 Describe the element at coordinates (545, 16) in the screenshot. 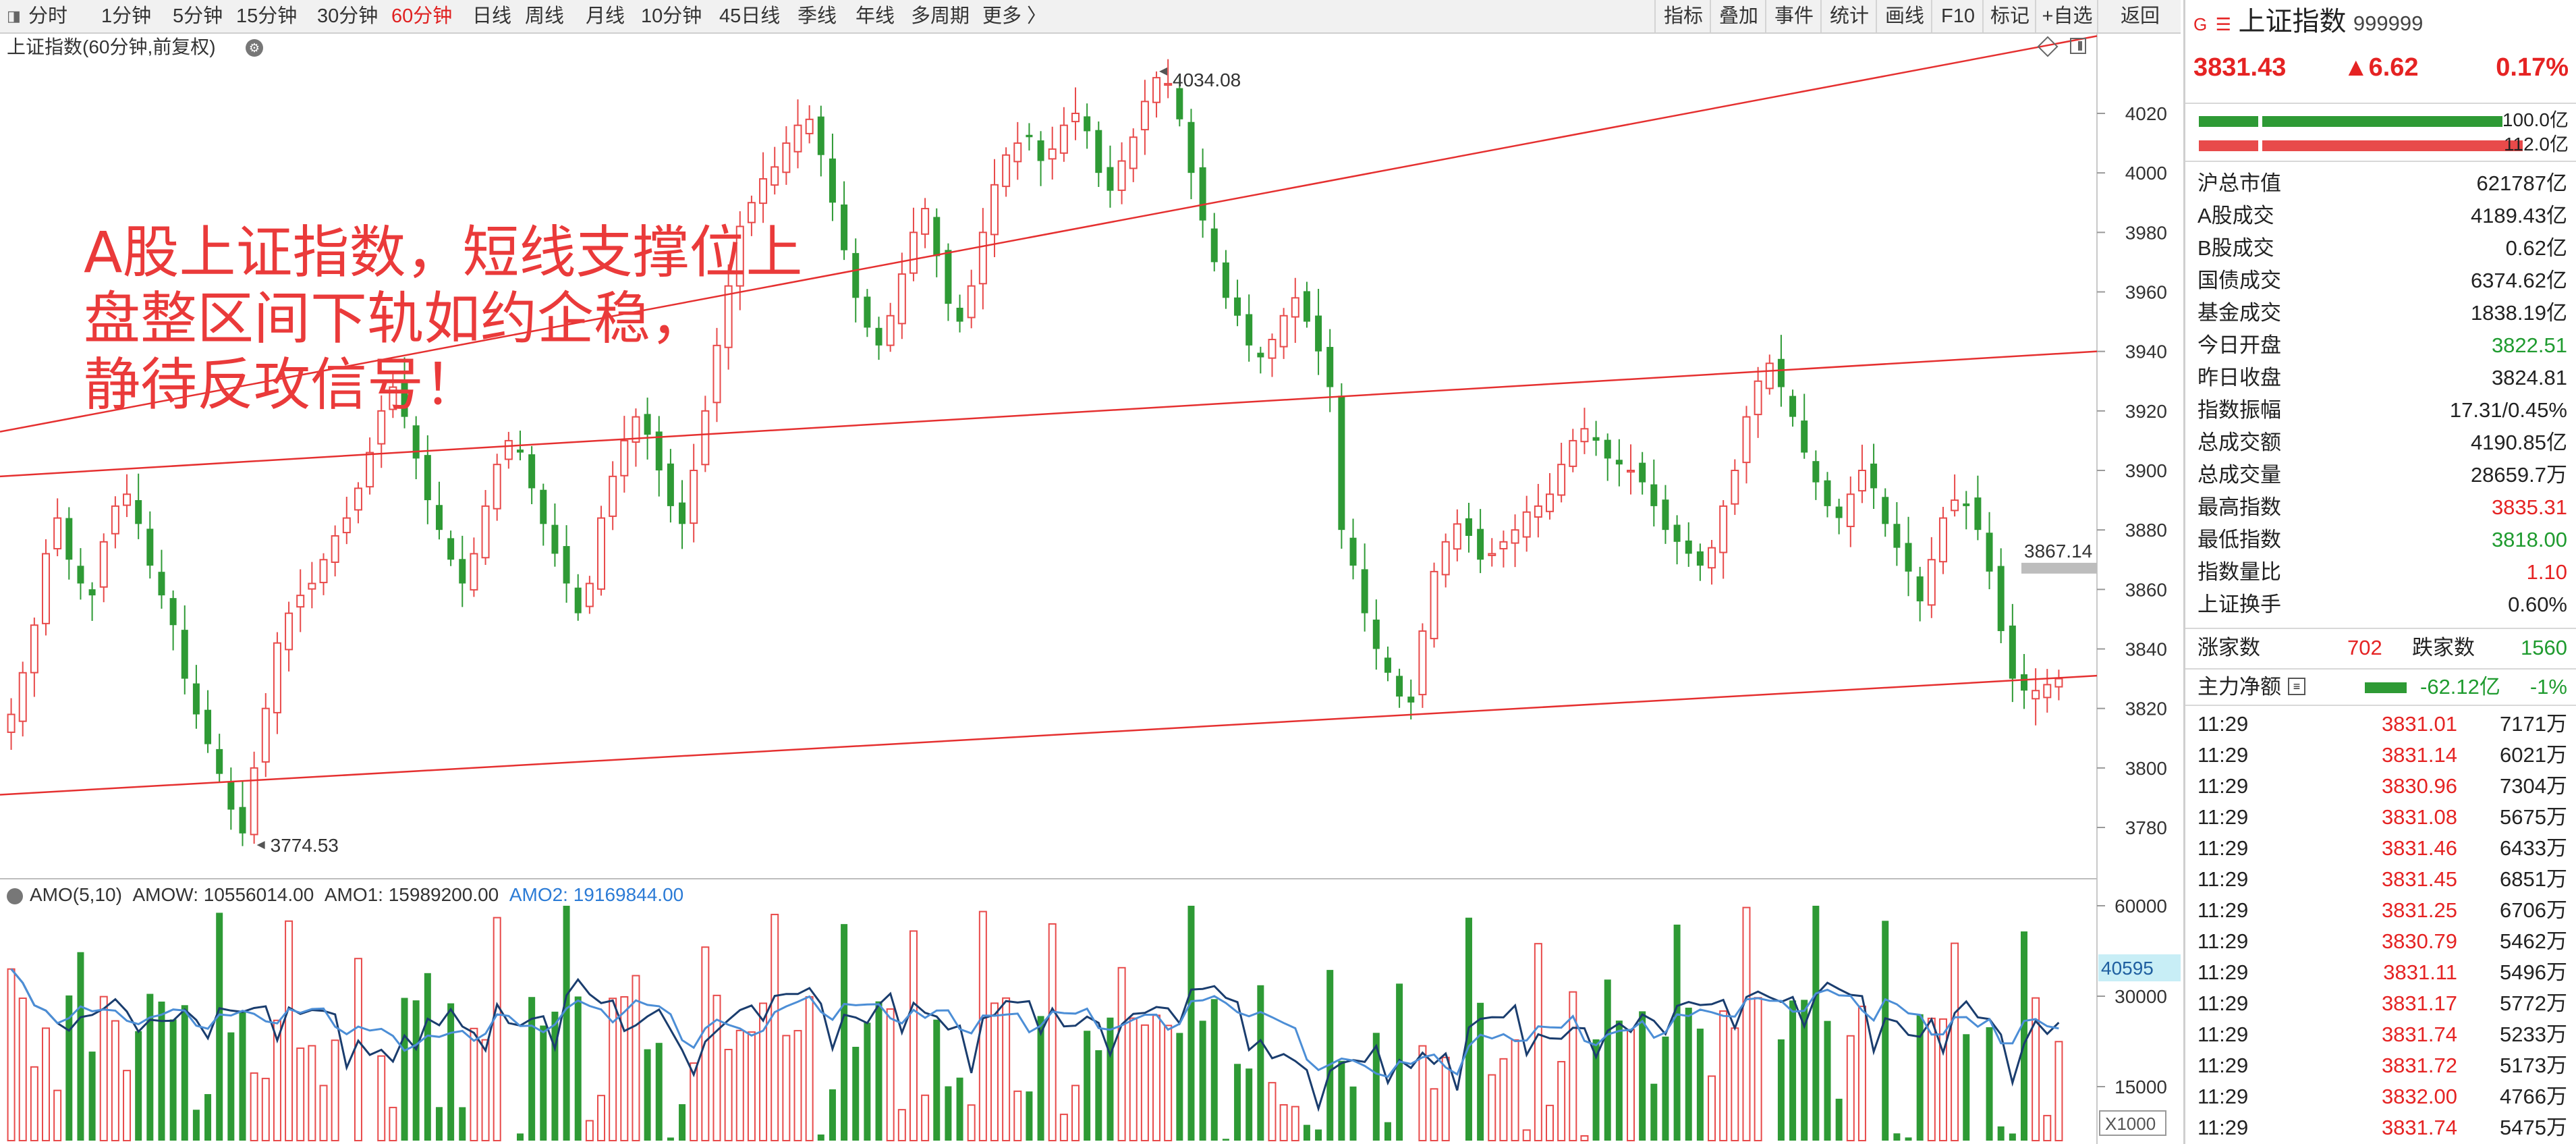

I see `period-tab-7: 周线` at that location.